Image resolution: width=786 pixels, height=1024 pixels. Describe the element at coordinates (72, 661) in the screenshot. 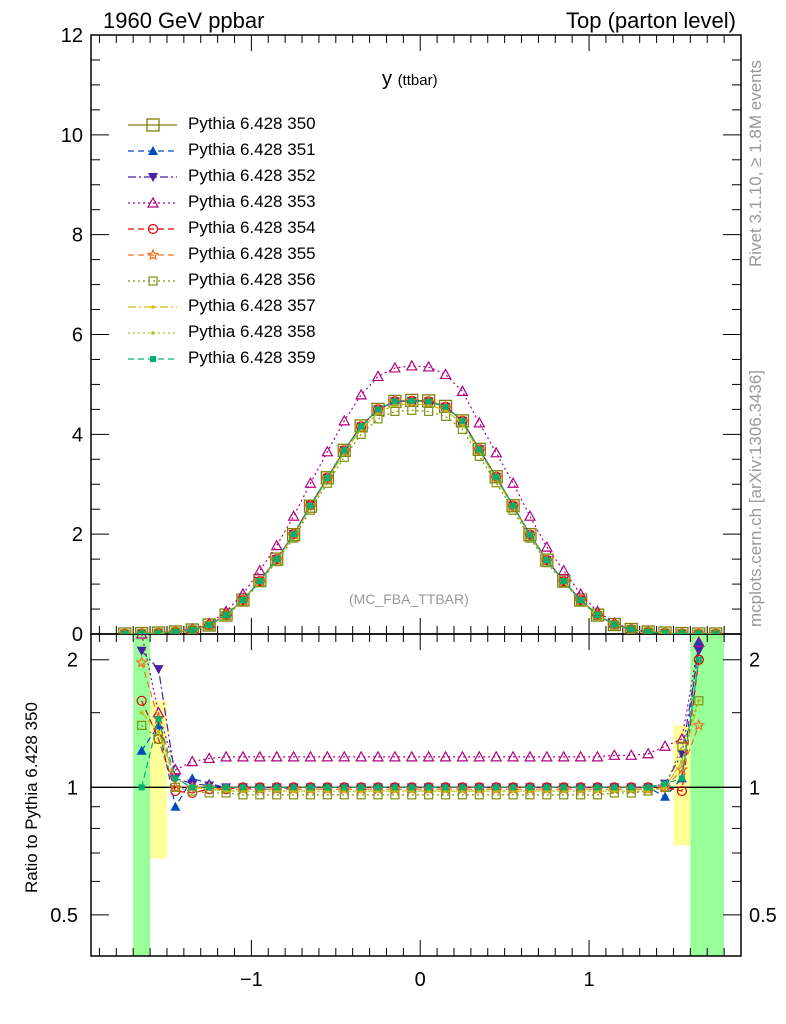

I see `ratio-ytick-label: 2` at that location.